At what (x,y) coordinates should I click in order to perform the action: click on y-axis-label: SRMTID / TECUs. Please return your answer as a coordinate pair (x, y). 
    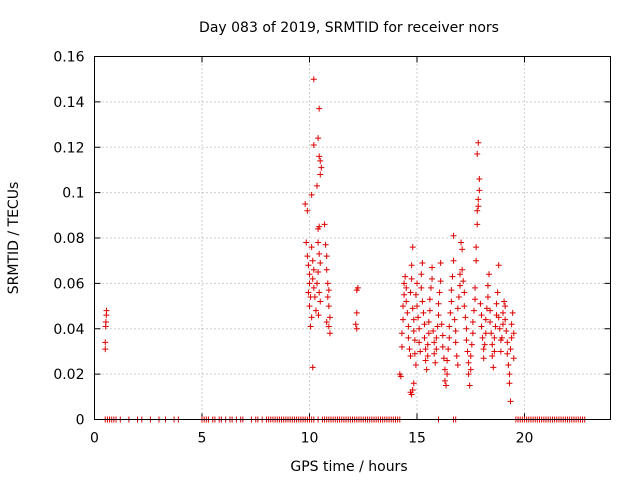
    Looking at the image, I should click on (14, 238).